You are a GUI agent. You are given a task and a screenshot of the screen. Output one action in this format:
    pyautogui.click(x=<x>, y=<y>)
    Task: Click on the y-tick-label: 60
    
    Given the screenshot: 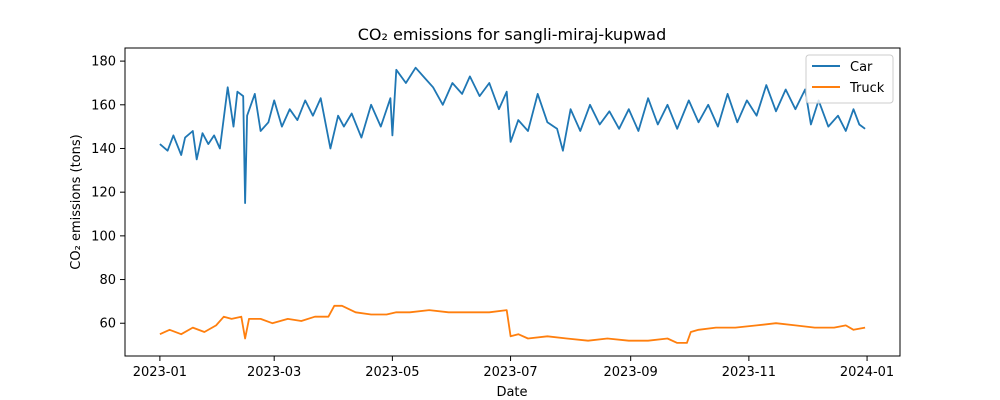 What is the action you would take?
    pyautogui.click(x=107, y=324)
    